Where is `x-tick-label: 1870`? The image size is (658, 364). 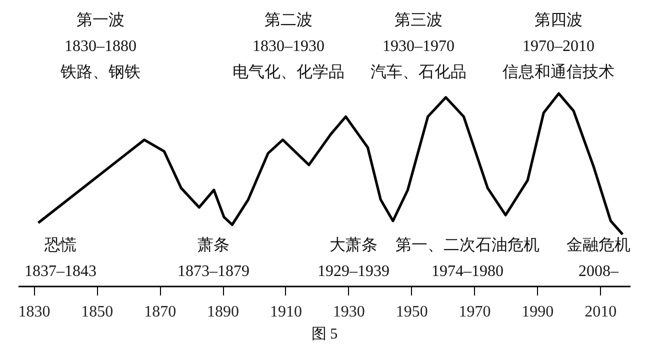 x-tick-label: 1870 is located at coordinates (160, 312).